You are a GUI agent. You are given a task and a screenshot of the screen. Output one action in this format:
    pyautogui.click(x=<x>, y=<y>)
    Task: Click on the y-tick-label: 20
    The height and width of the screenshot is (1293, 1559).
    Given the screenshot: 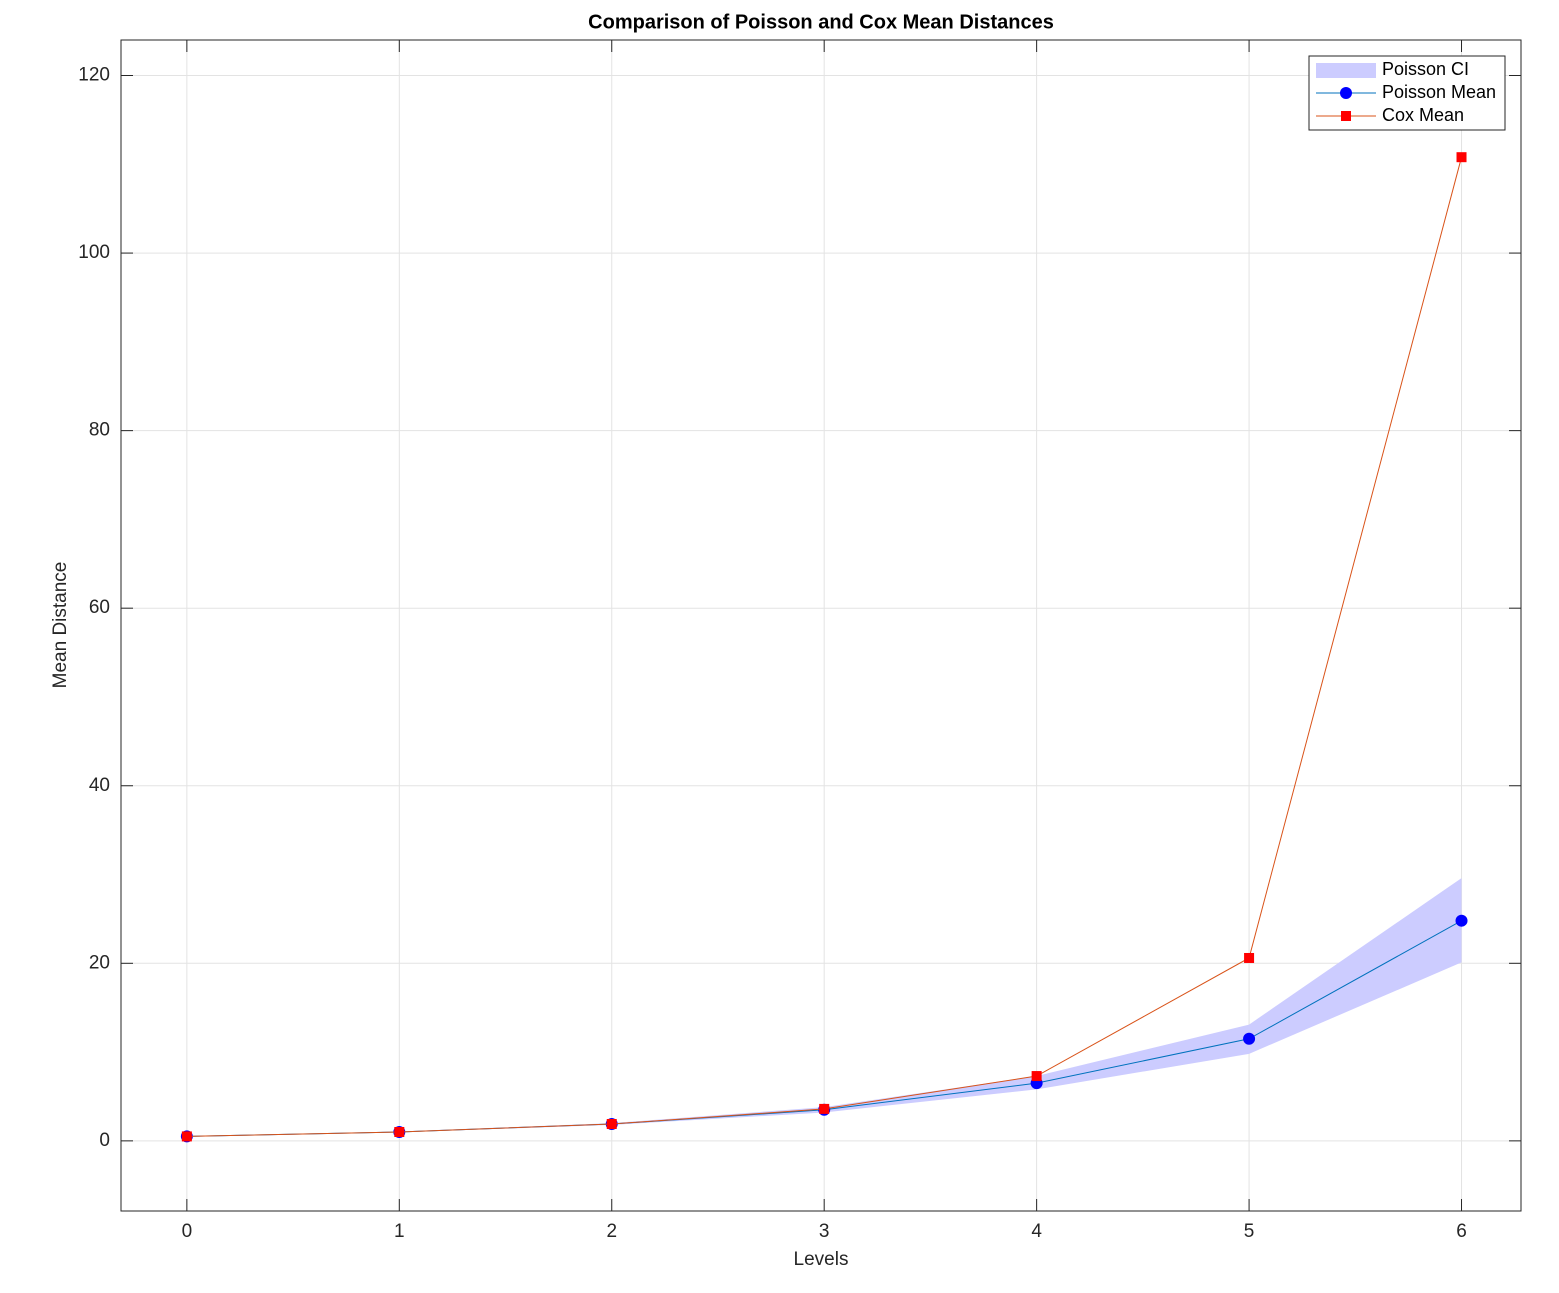 What is the action you would take?
    pyautogui.click(x=99, y=962)
    